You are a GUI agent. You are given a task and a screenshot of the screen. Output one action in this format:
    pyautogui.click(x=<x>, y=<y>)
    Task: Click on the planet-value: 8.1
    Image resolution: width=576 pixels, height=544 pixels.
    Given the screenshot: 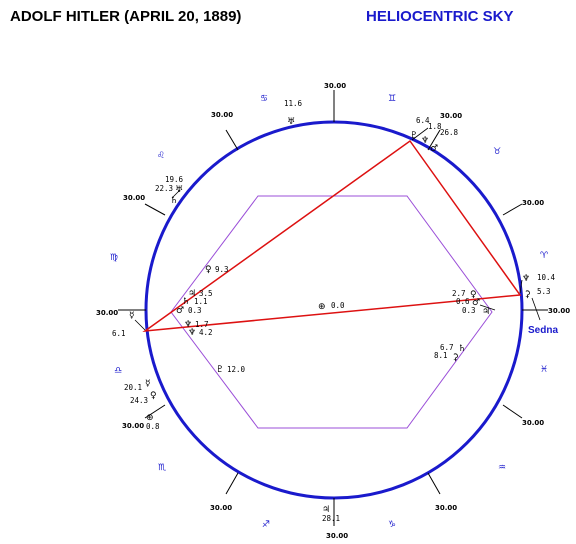 What is the action you would take?
    pyautogui.click(x=441, y=355)
    